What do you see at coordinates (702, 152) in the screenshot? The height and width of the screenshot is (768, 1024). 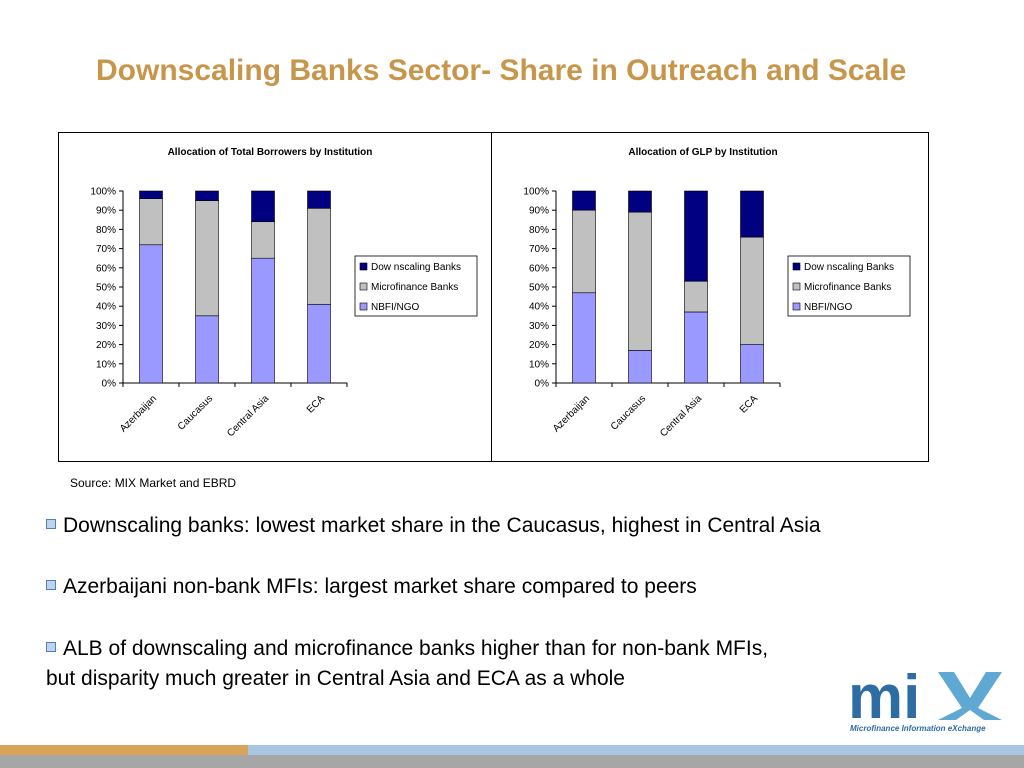 I see `chart-title: Allocation of GLP by Institution` at bounding box center [702, 152].